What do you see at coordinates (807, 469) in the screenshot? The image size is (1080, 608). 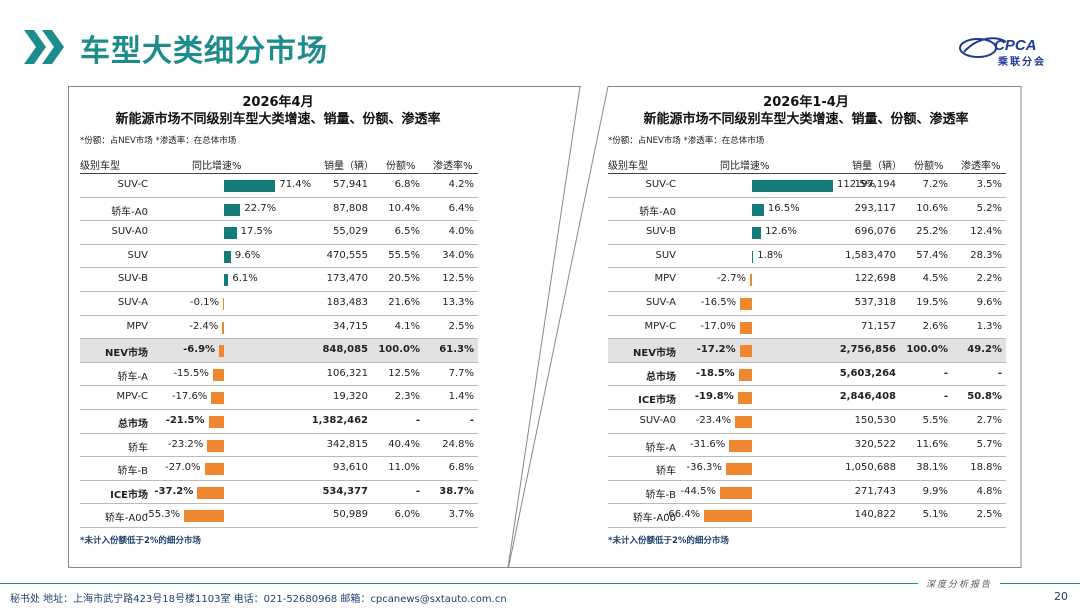 I see `table-row: 轿车 -36.3% 1,050,688 38.1% 18.8%` at bounding box center [807, 469].